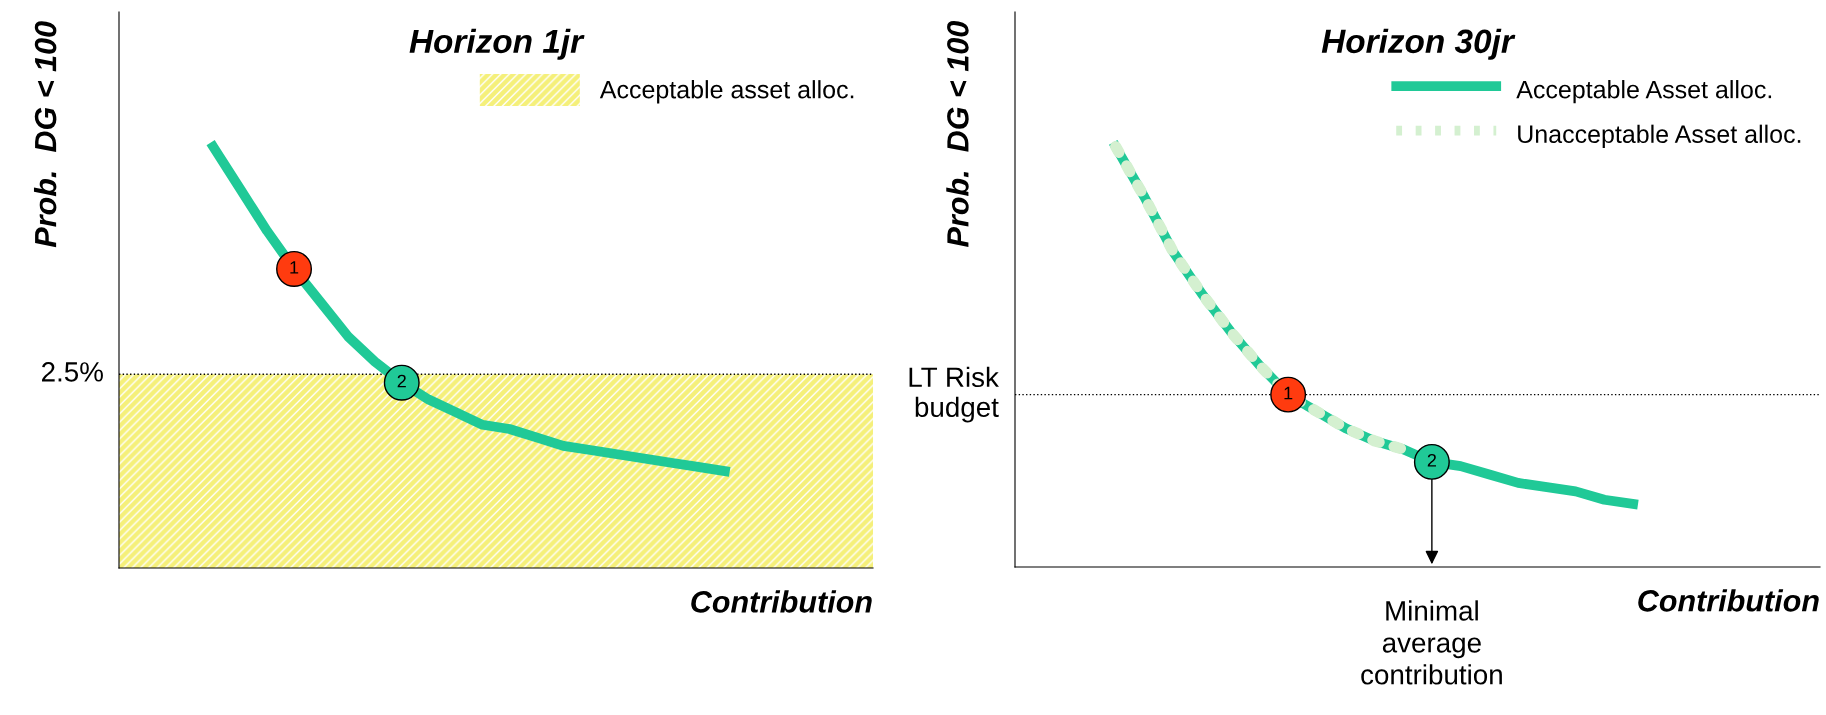 This screenshot has height=715, width=1826. Describe the element at coordinates (1418, 44) in the screenshot. I see `chart-title: Horizon 30jr` at that location.